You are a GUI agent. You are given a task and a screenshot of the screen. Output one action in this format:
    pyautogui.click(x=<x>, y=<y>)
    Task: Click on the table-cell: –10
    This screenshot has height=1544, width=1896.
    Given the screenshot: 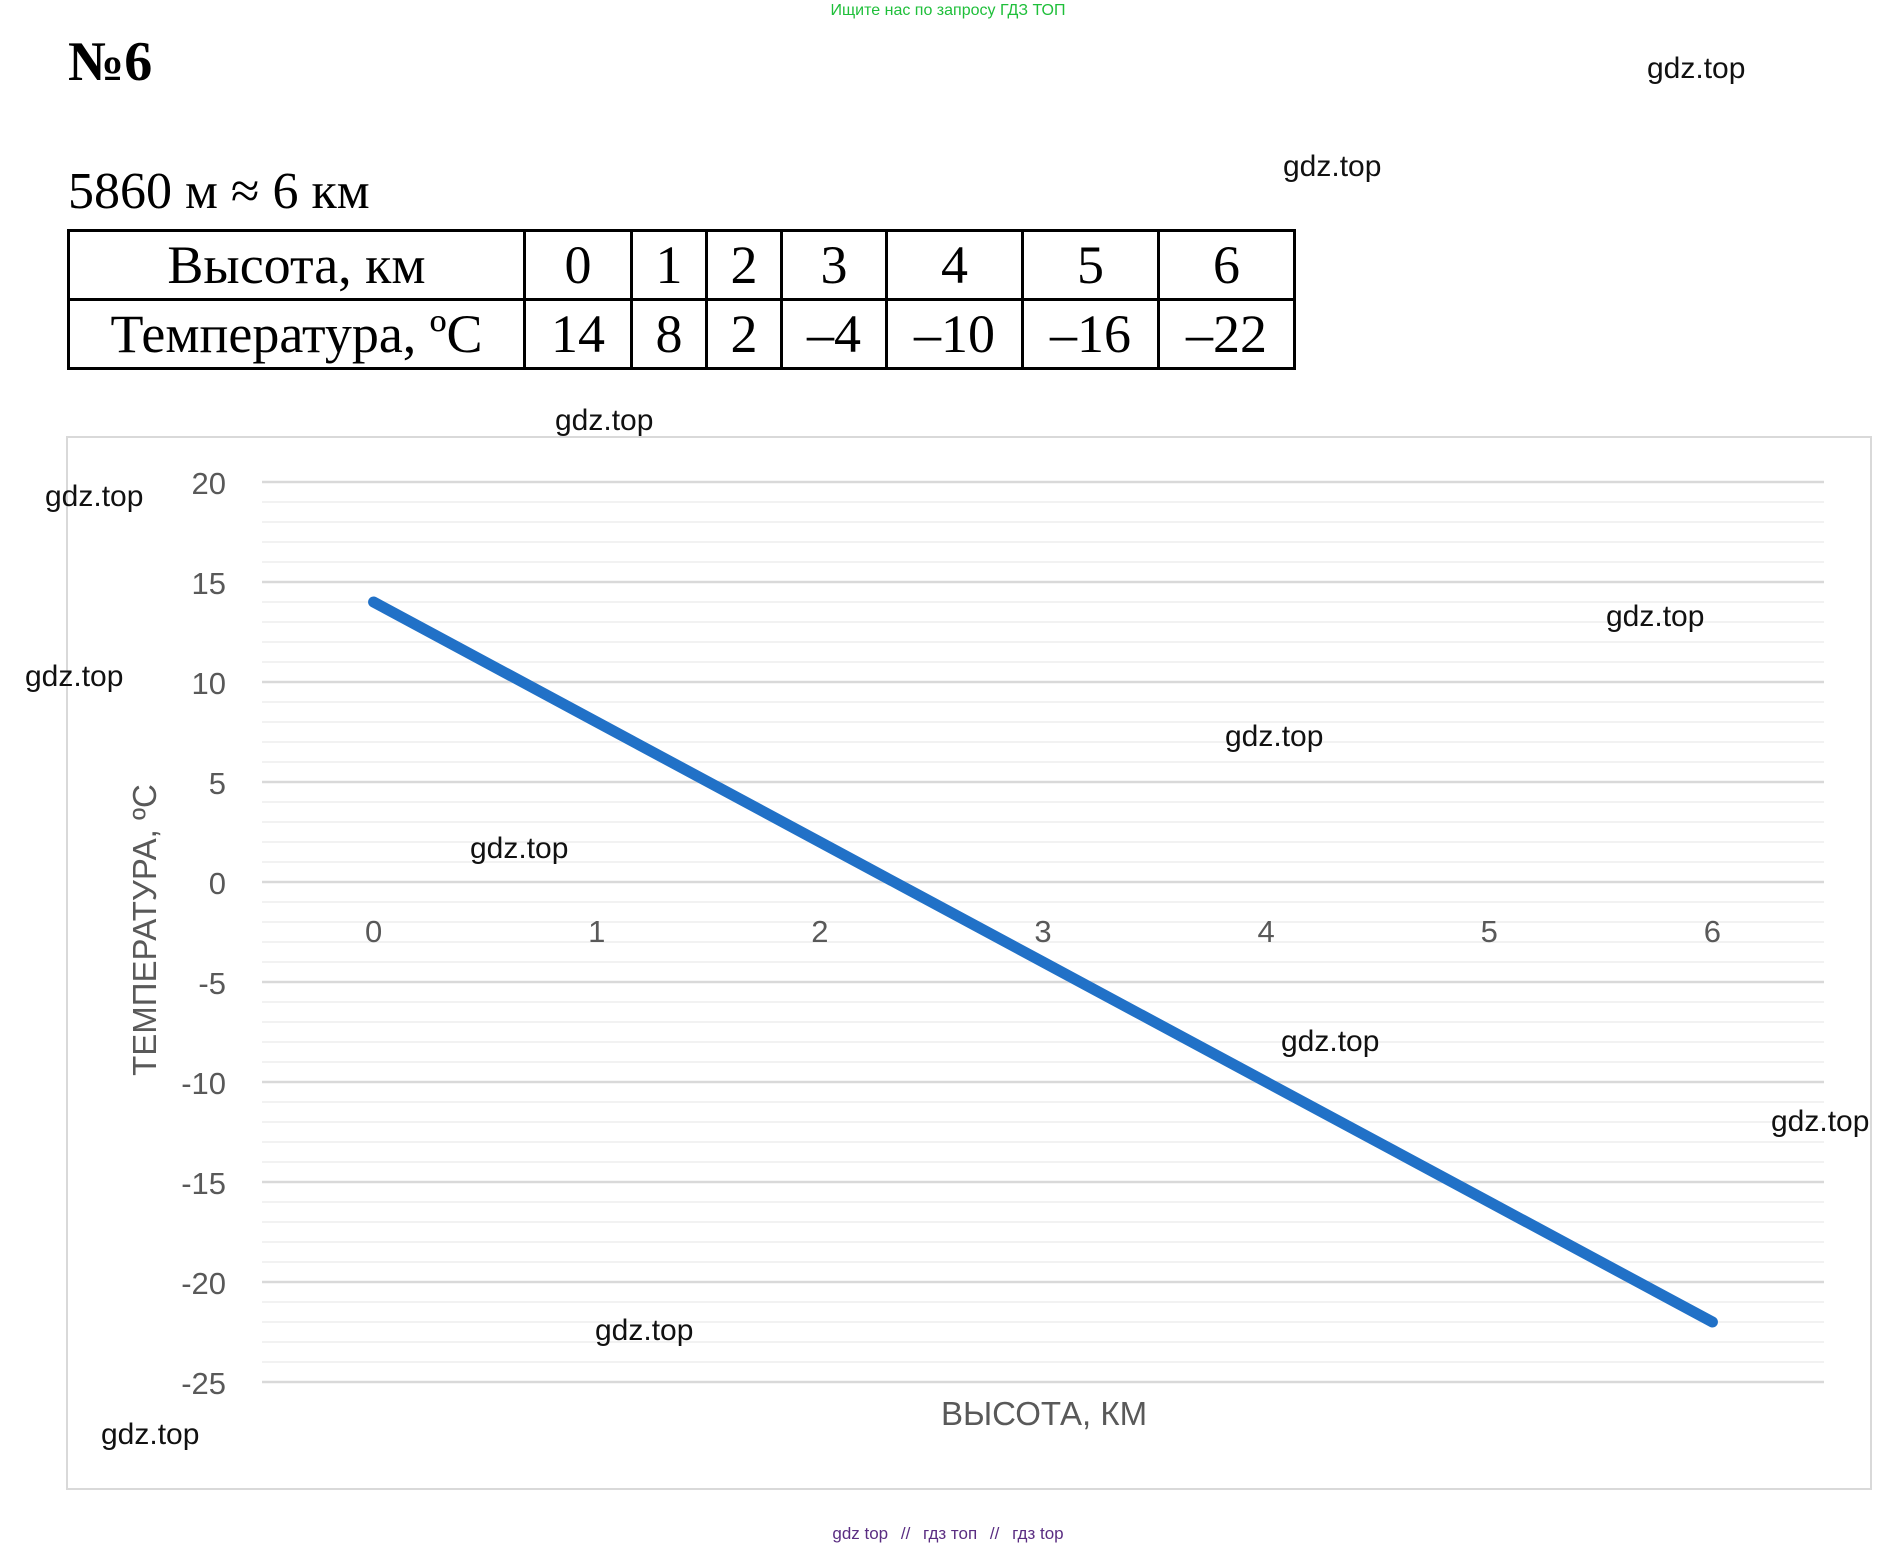 What is the action you would take?
    pyautogui.click(x=954, y=334)
    